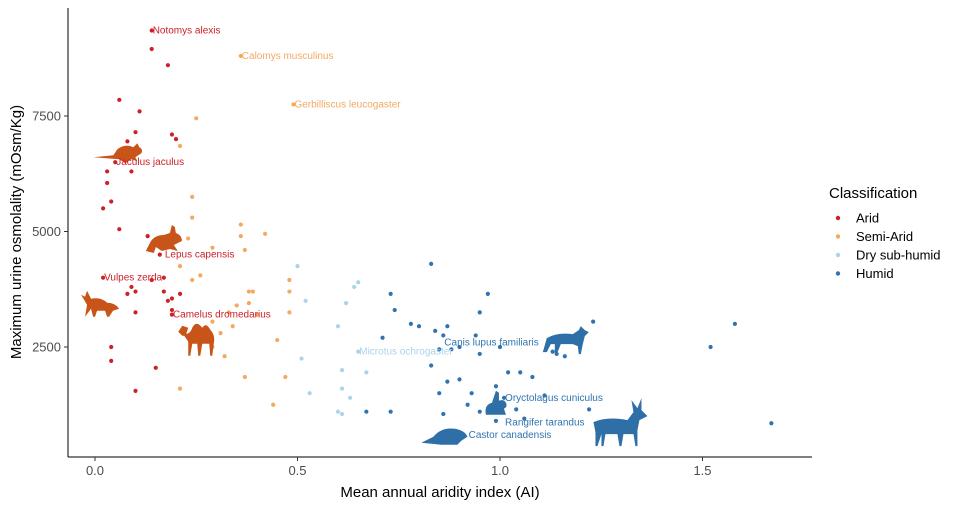  Describe the element at coordinates (867, 218) in the screenshot. I see `legend-label: Arid` at that location.